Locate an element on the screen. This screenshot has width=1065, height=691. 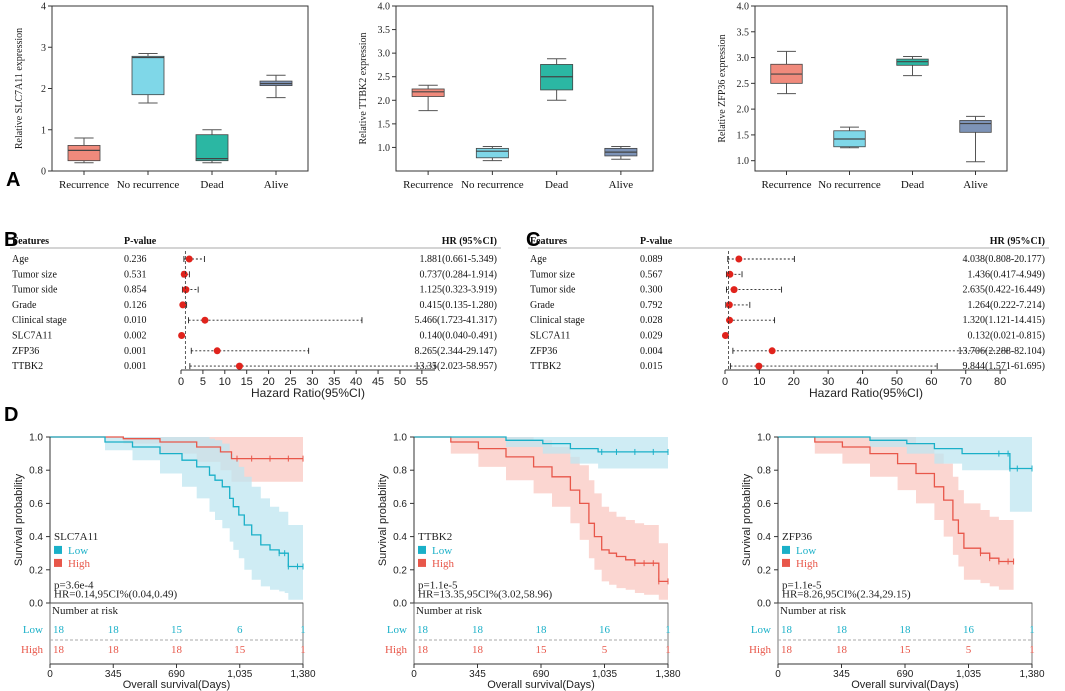
y-tick-label: 2 is located at coordinates (43, 89).